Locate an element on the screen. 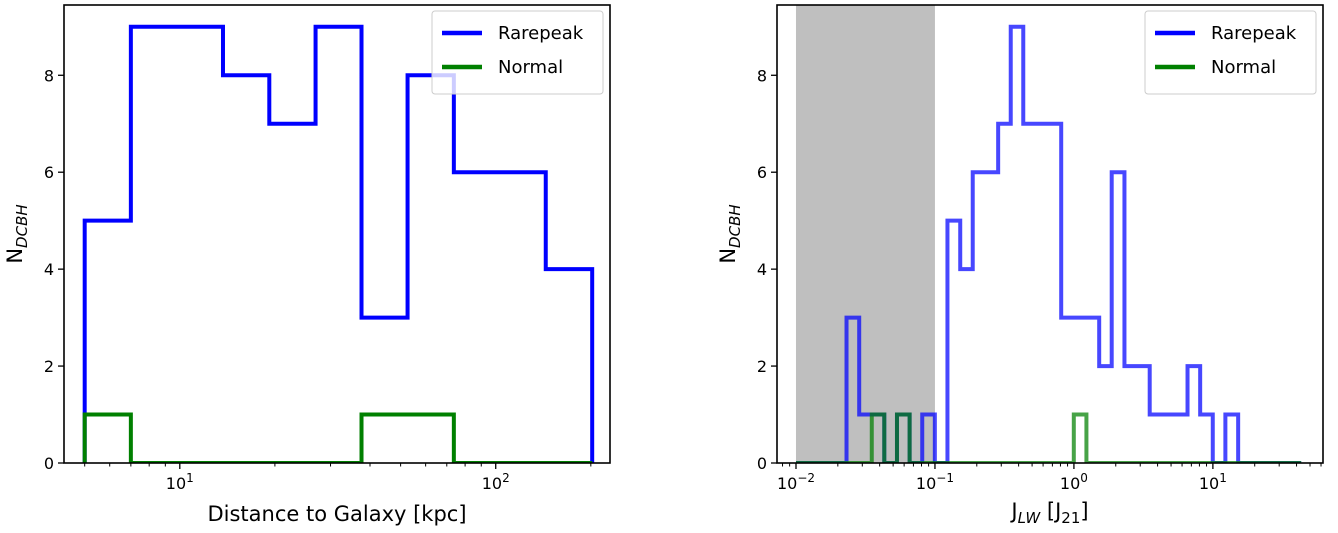  x-axis-unit-main: J is located at coordinates (1057, 511).